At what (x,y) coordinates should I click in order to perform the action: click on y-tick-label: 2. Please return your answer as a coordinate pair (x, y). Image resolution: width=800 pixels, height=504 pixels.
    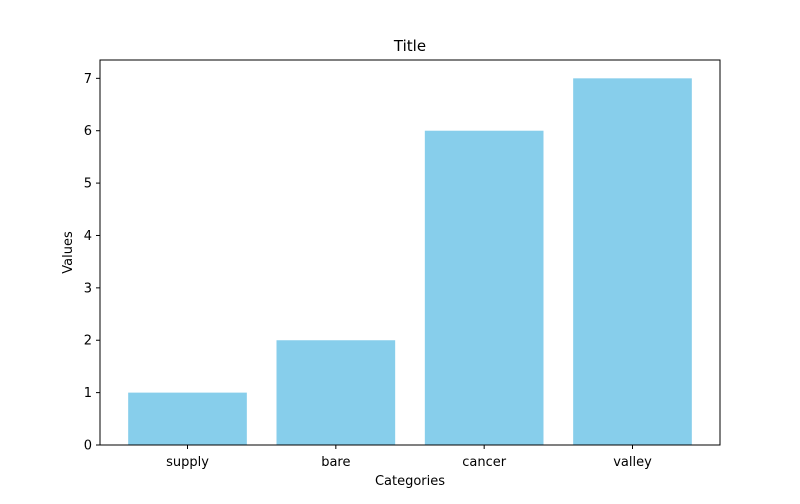
    Looking at the image, I should click on (88, 341).